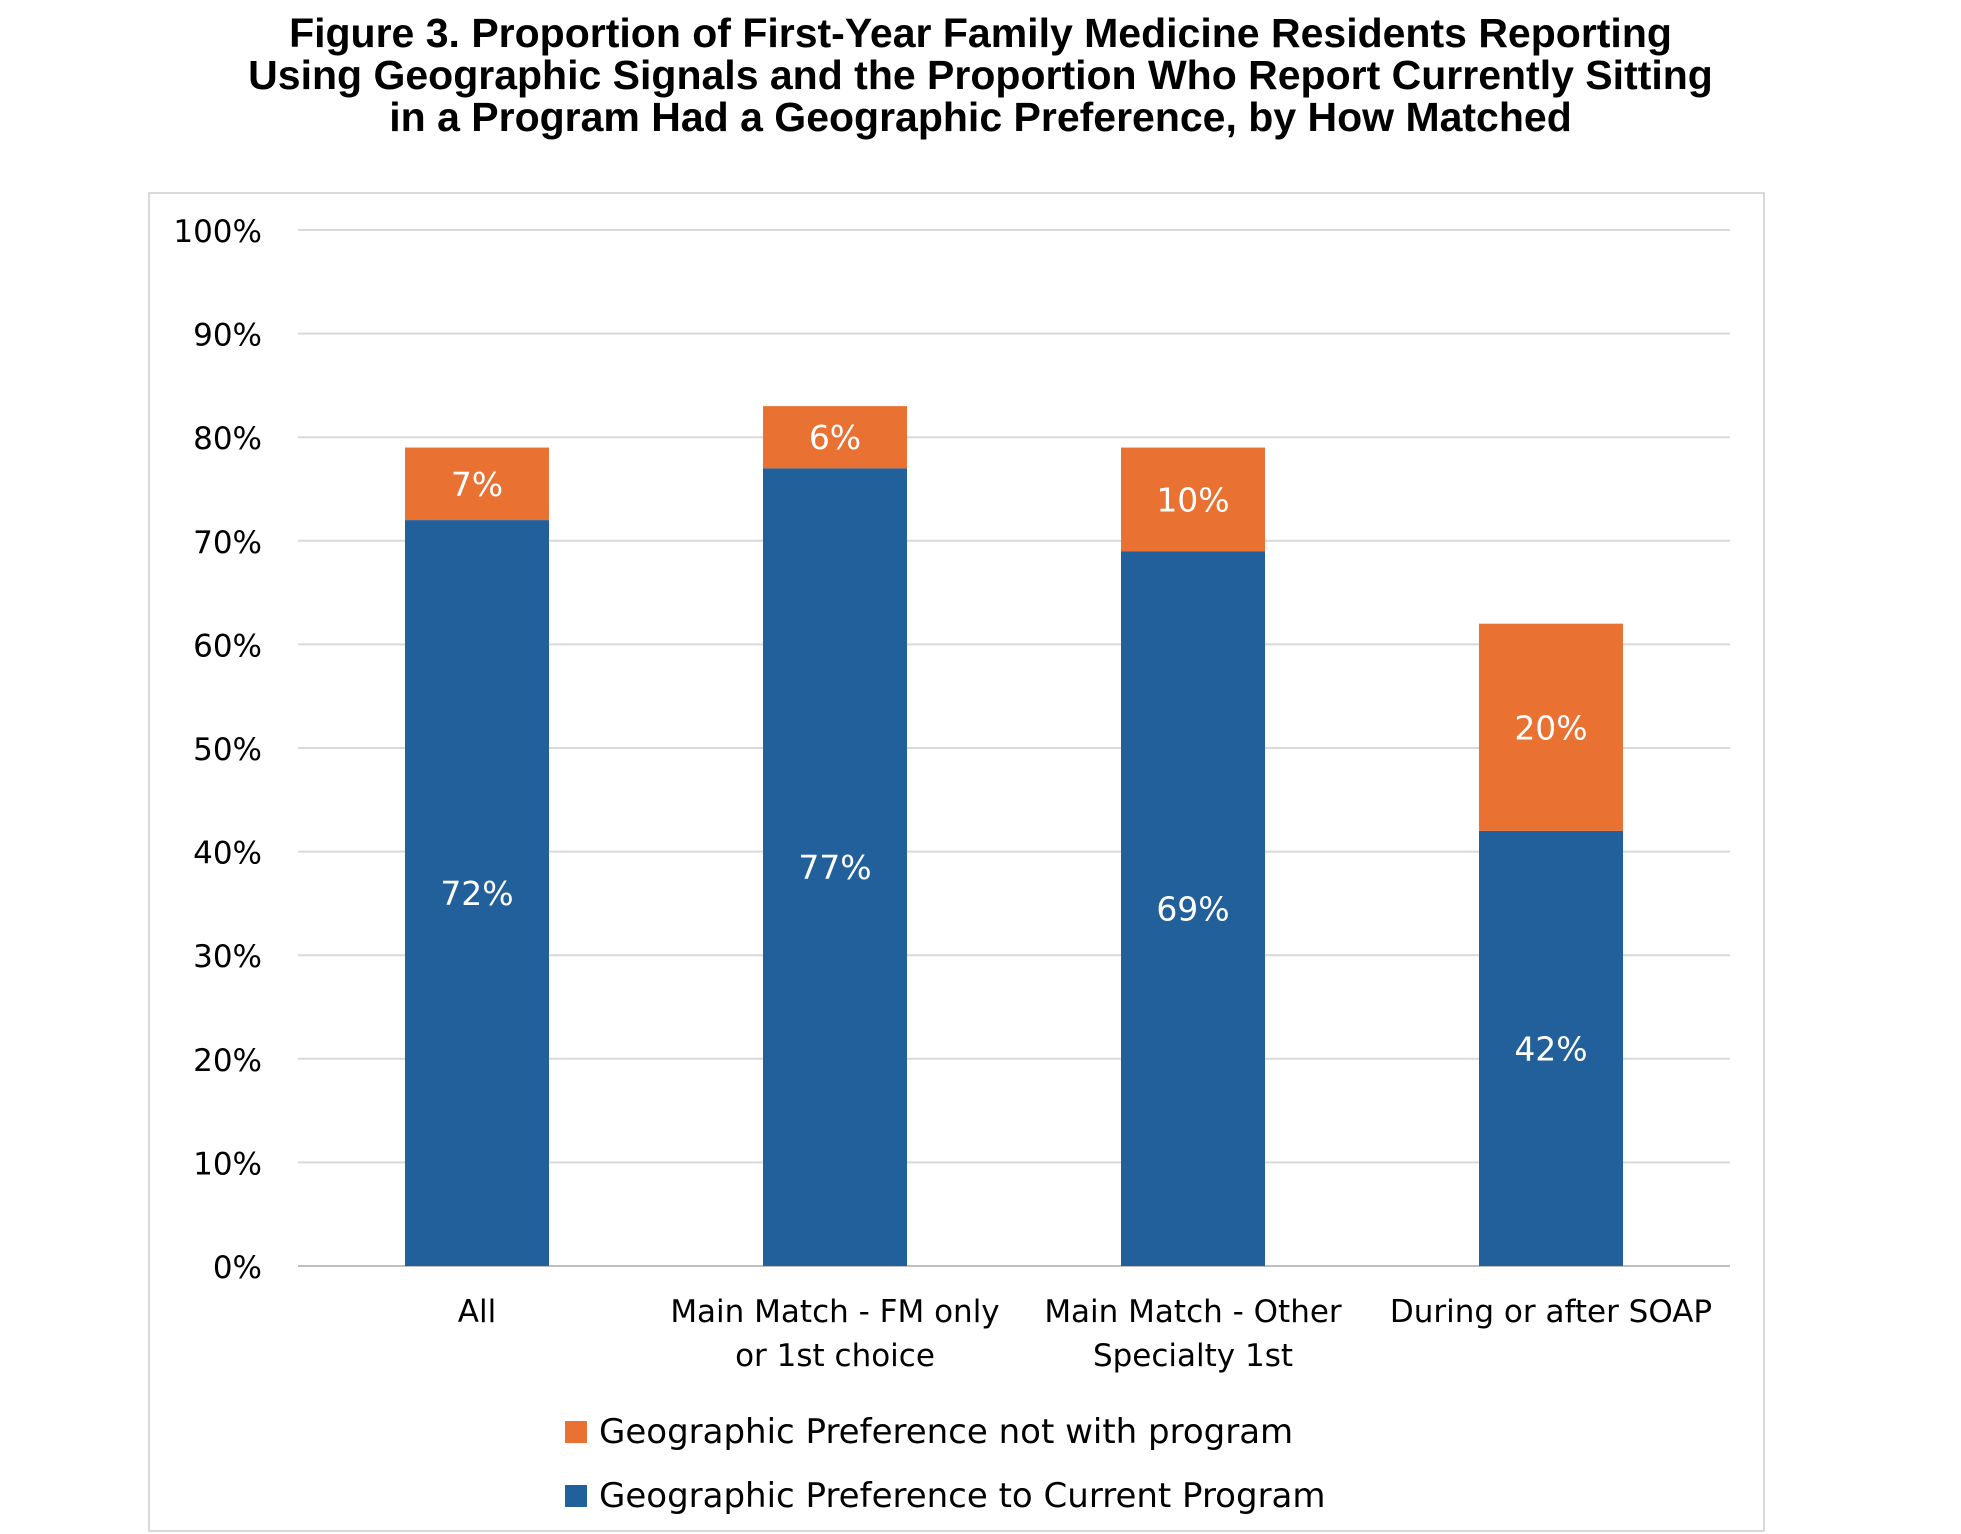  What do you see at coordinates (477, 1312) in the screenshot?
I see `x-category-label: All` at bounding box center [477, 1312].